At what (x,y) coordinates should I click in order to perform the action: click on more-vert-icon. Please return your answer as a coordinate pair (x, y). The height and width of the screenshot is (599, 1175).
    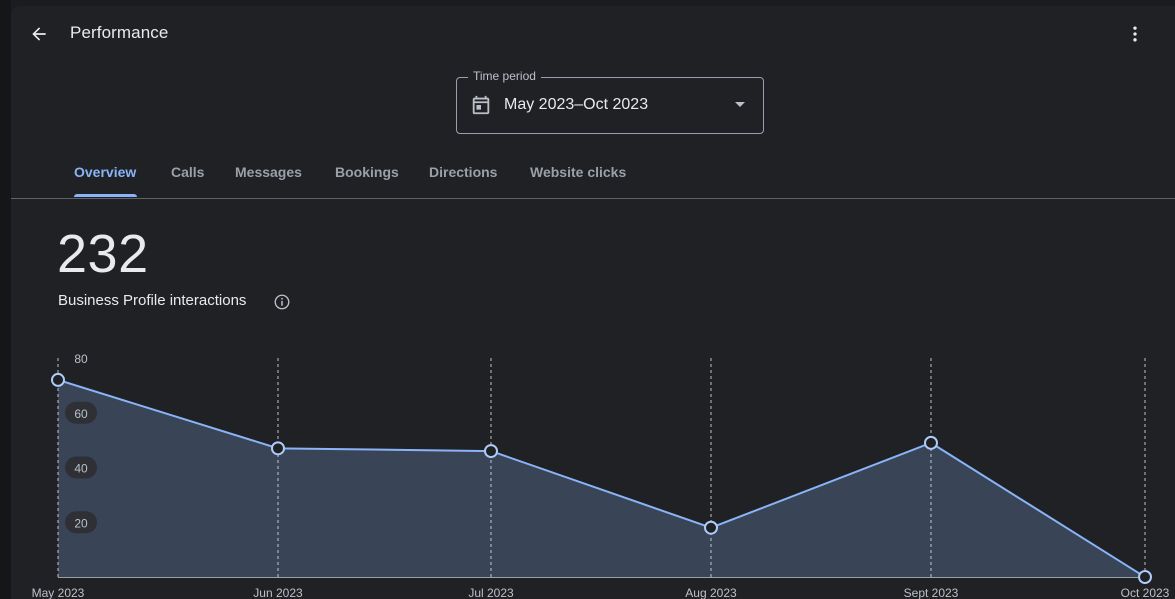
    Looking at the image, I should click on (1135, 34).